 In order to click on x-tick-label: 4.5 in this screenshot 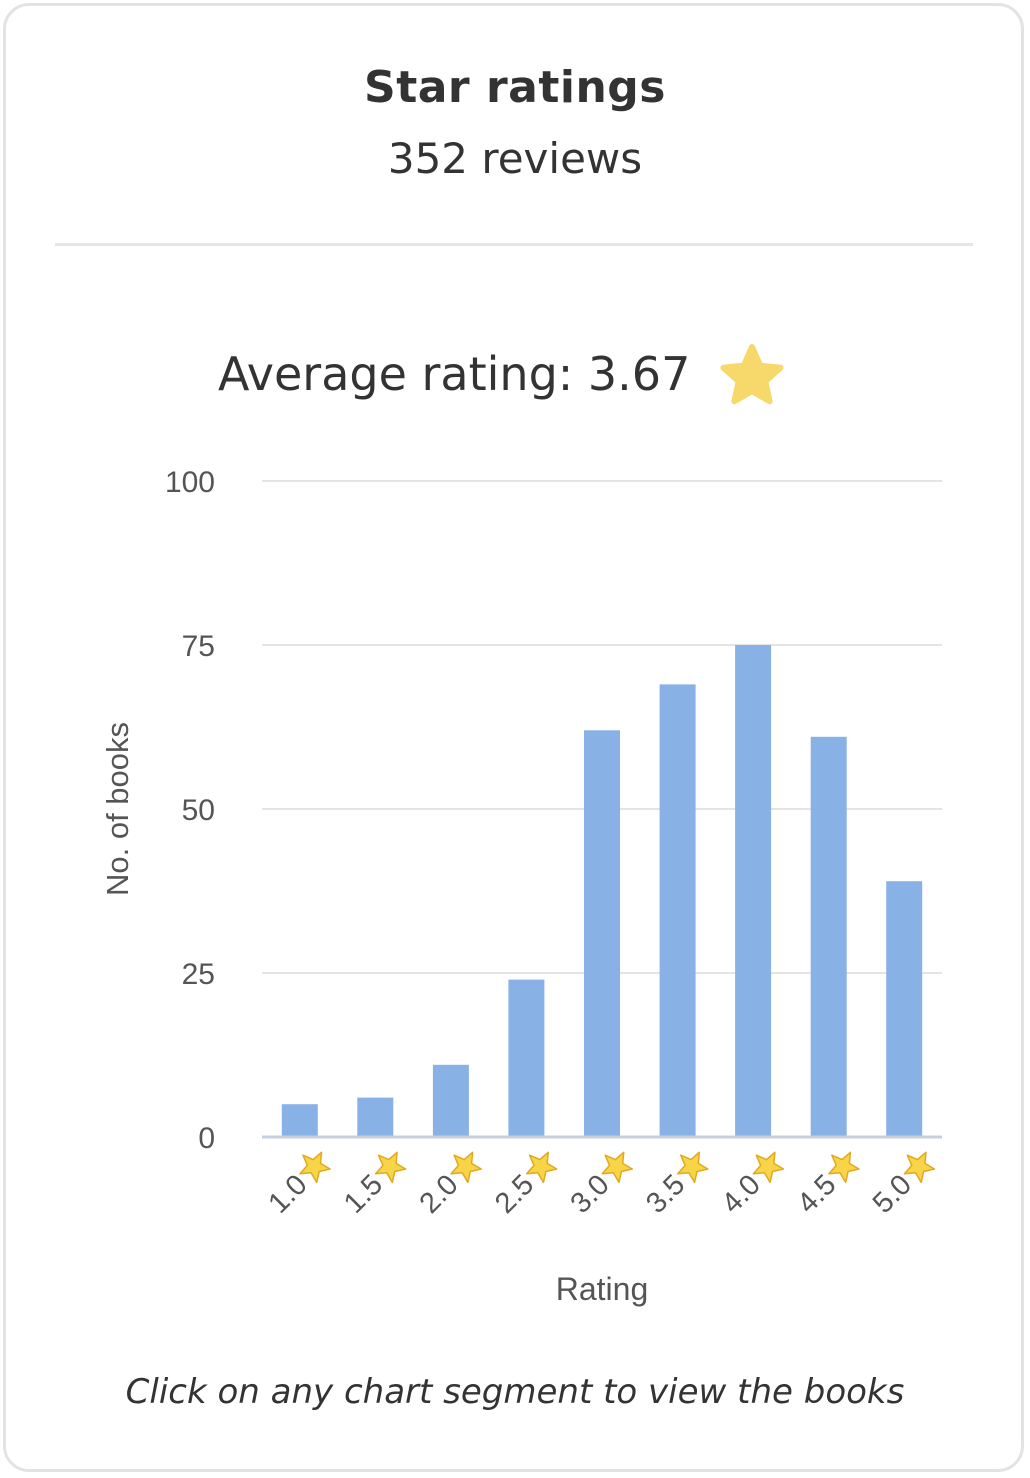, I will do `click(816, 1194)`.